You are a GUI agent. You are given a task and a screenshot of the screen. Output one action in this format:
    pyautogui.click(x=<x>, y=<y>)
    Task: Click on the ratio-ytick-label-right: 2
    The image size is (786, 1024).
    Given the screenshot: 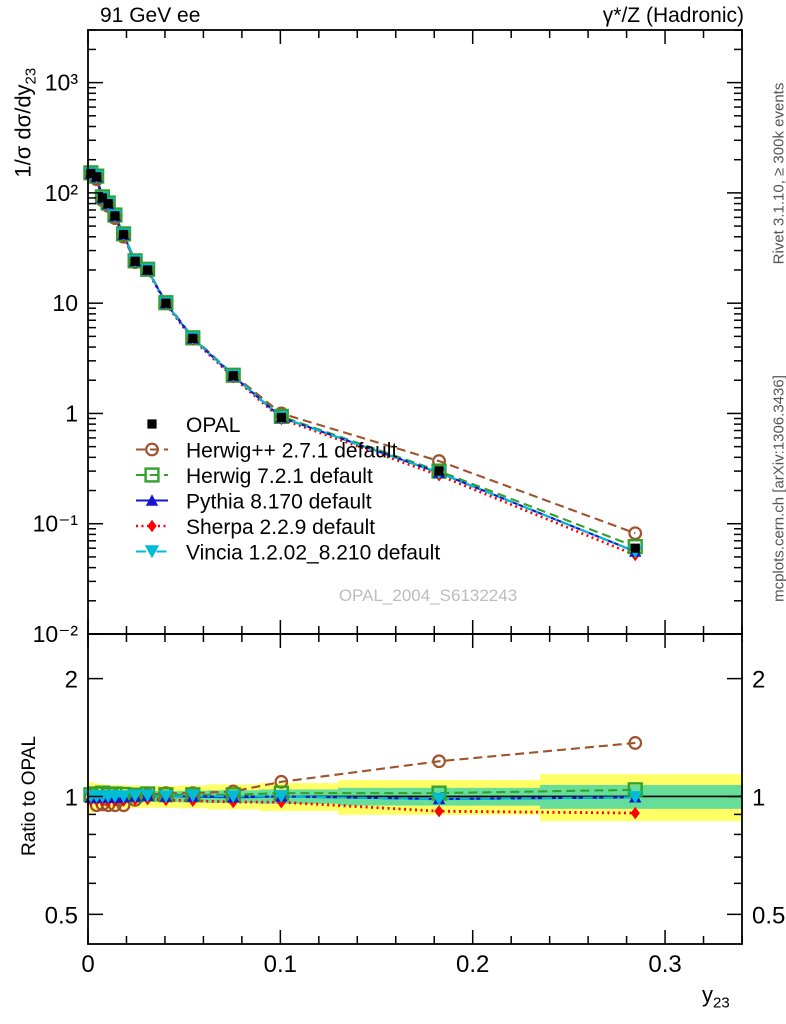 What is the action you would take?
    pyautogui.click(x=758, y=680)
    